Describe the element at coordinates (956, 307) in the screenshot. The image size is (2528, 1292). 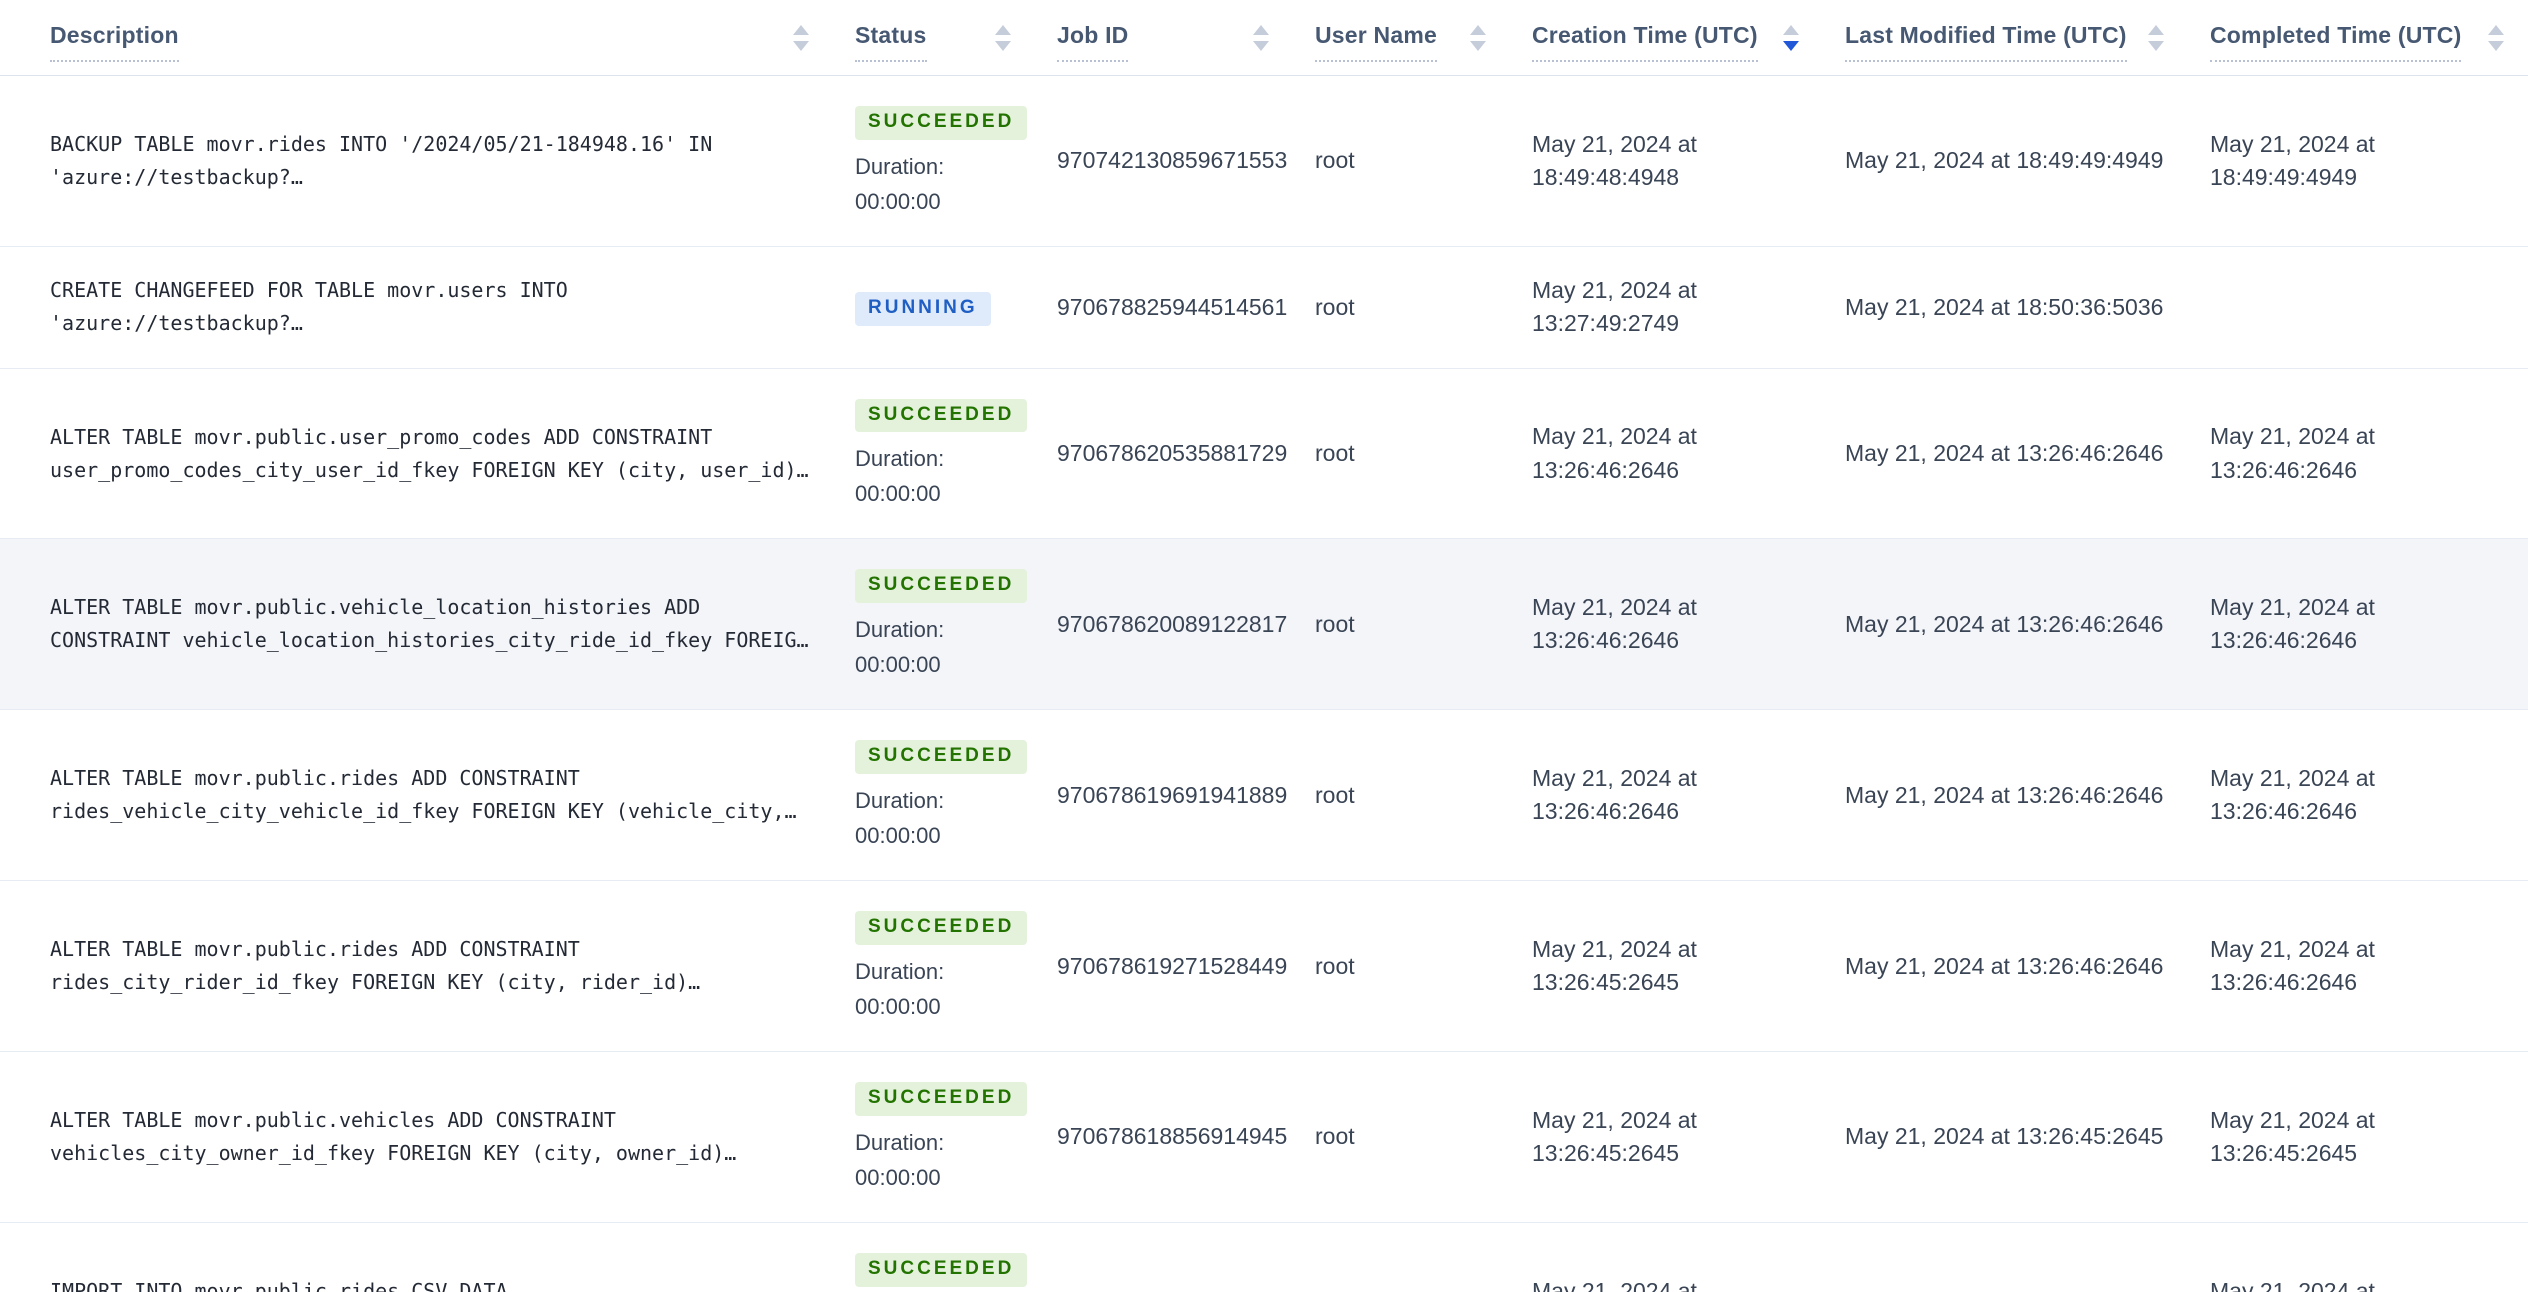
I see `job-status-cell: RUNNING` at that location.